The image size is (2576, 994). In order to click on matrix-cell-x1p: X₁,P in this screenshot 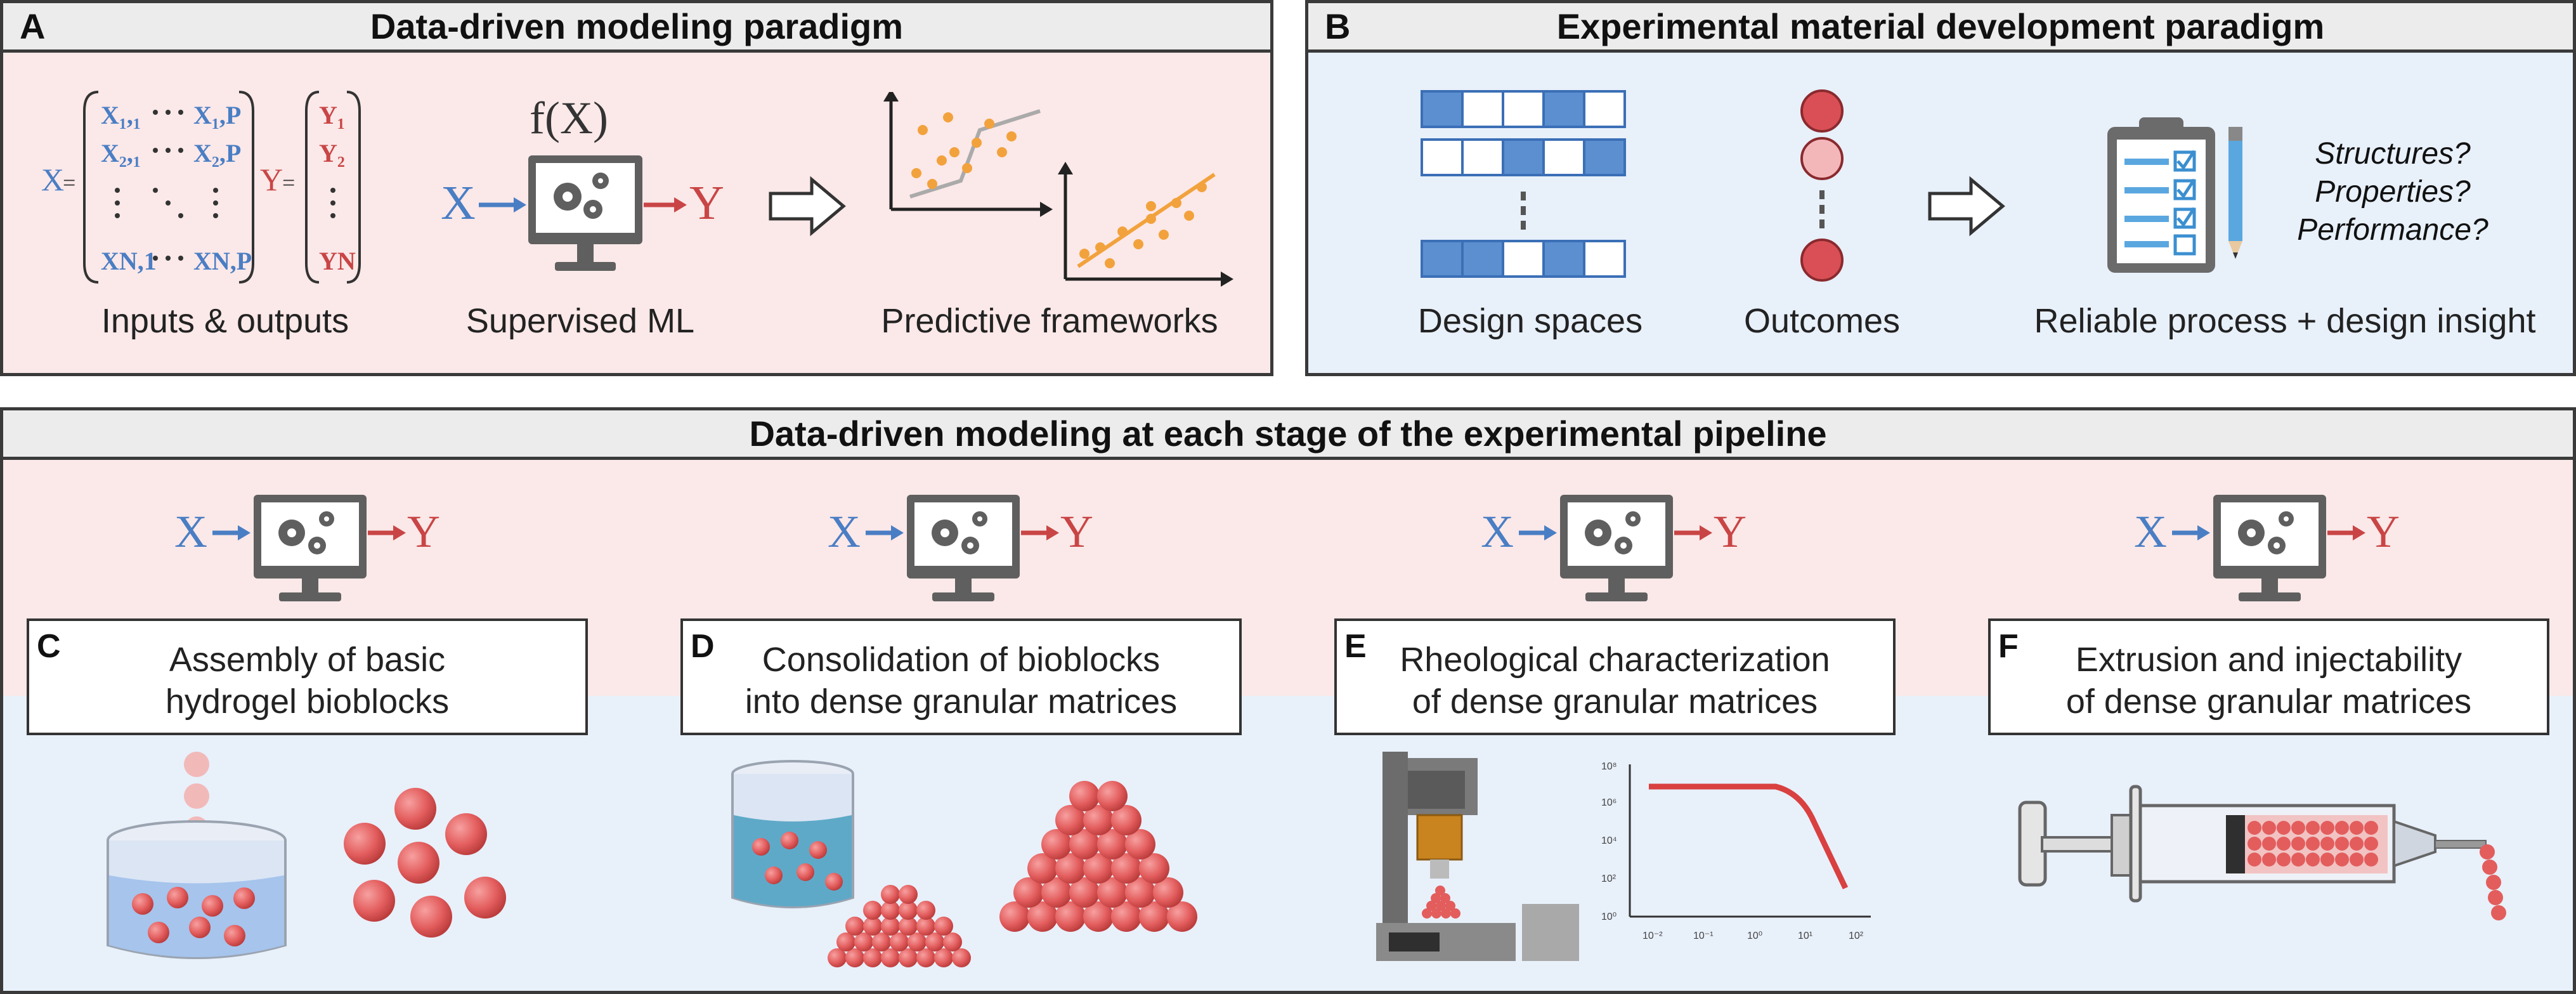, I will do `click(217, 115)`.